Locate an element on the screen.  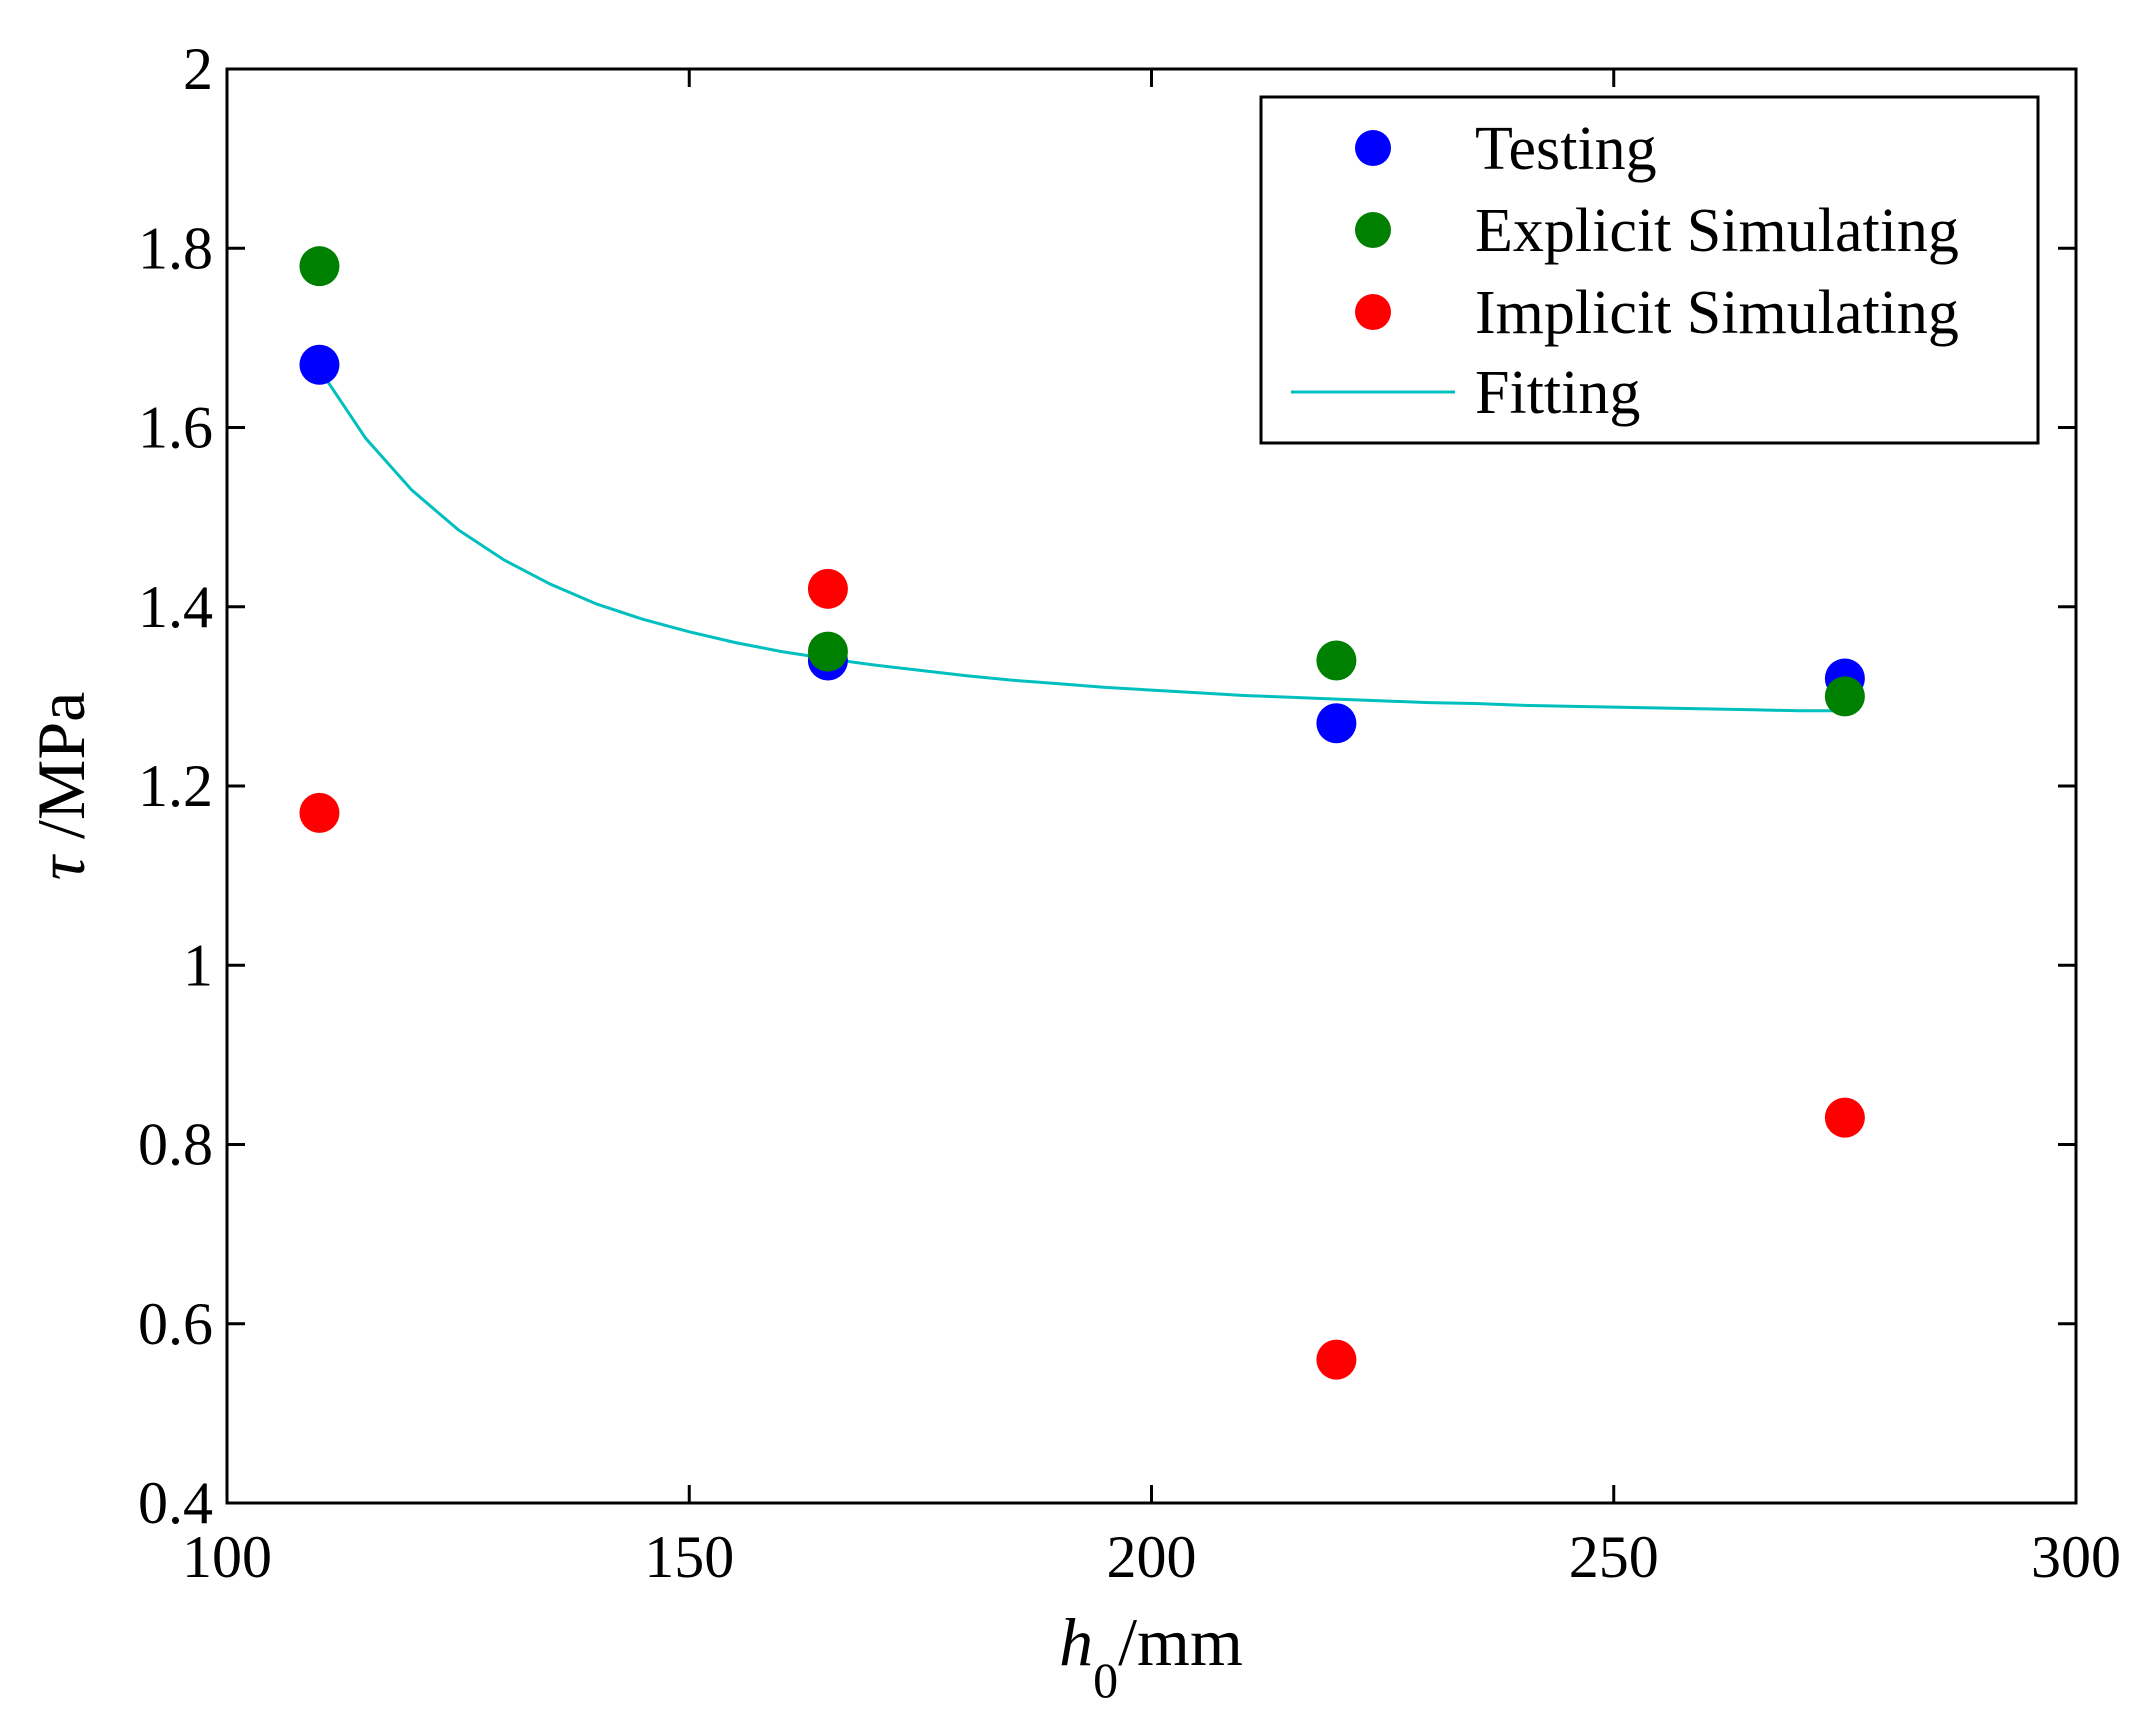
x-tick-label: 300 is located at coordinates (2076, 1557).